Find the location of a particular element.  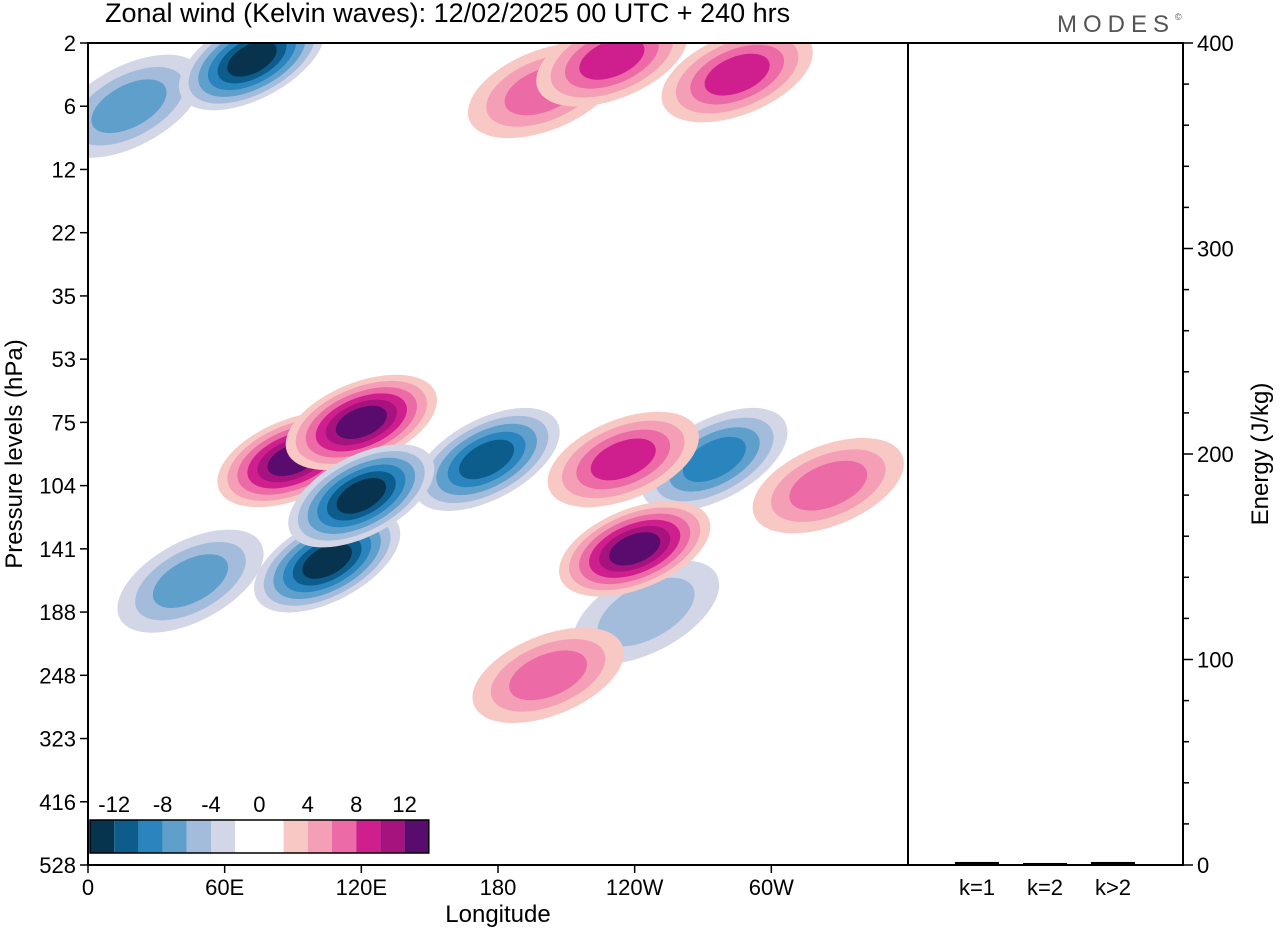

x-tick-label: 0 is located at coordinates (88, 887).